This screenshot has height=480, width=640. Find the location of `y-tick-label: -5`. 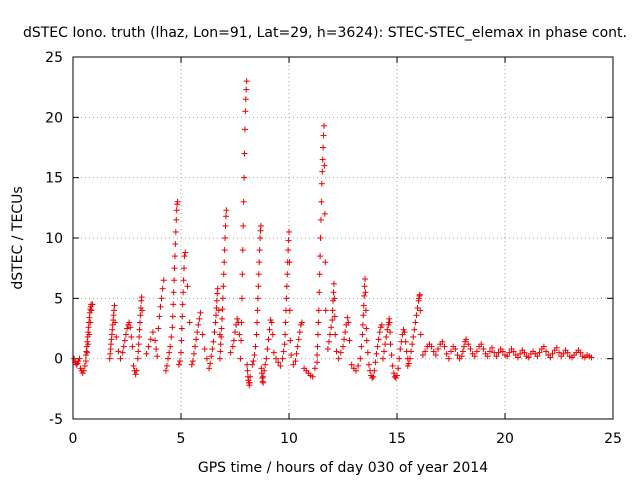

y-tick-label: -5 is located at coordinates (56, 420).